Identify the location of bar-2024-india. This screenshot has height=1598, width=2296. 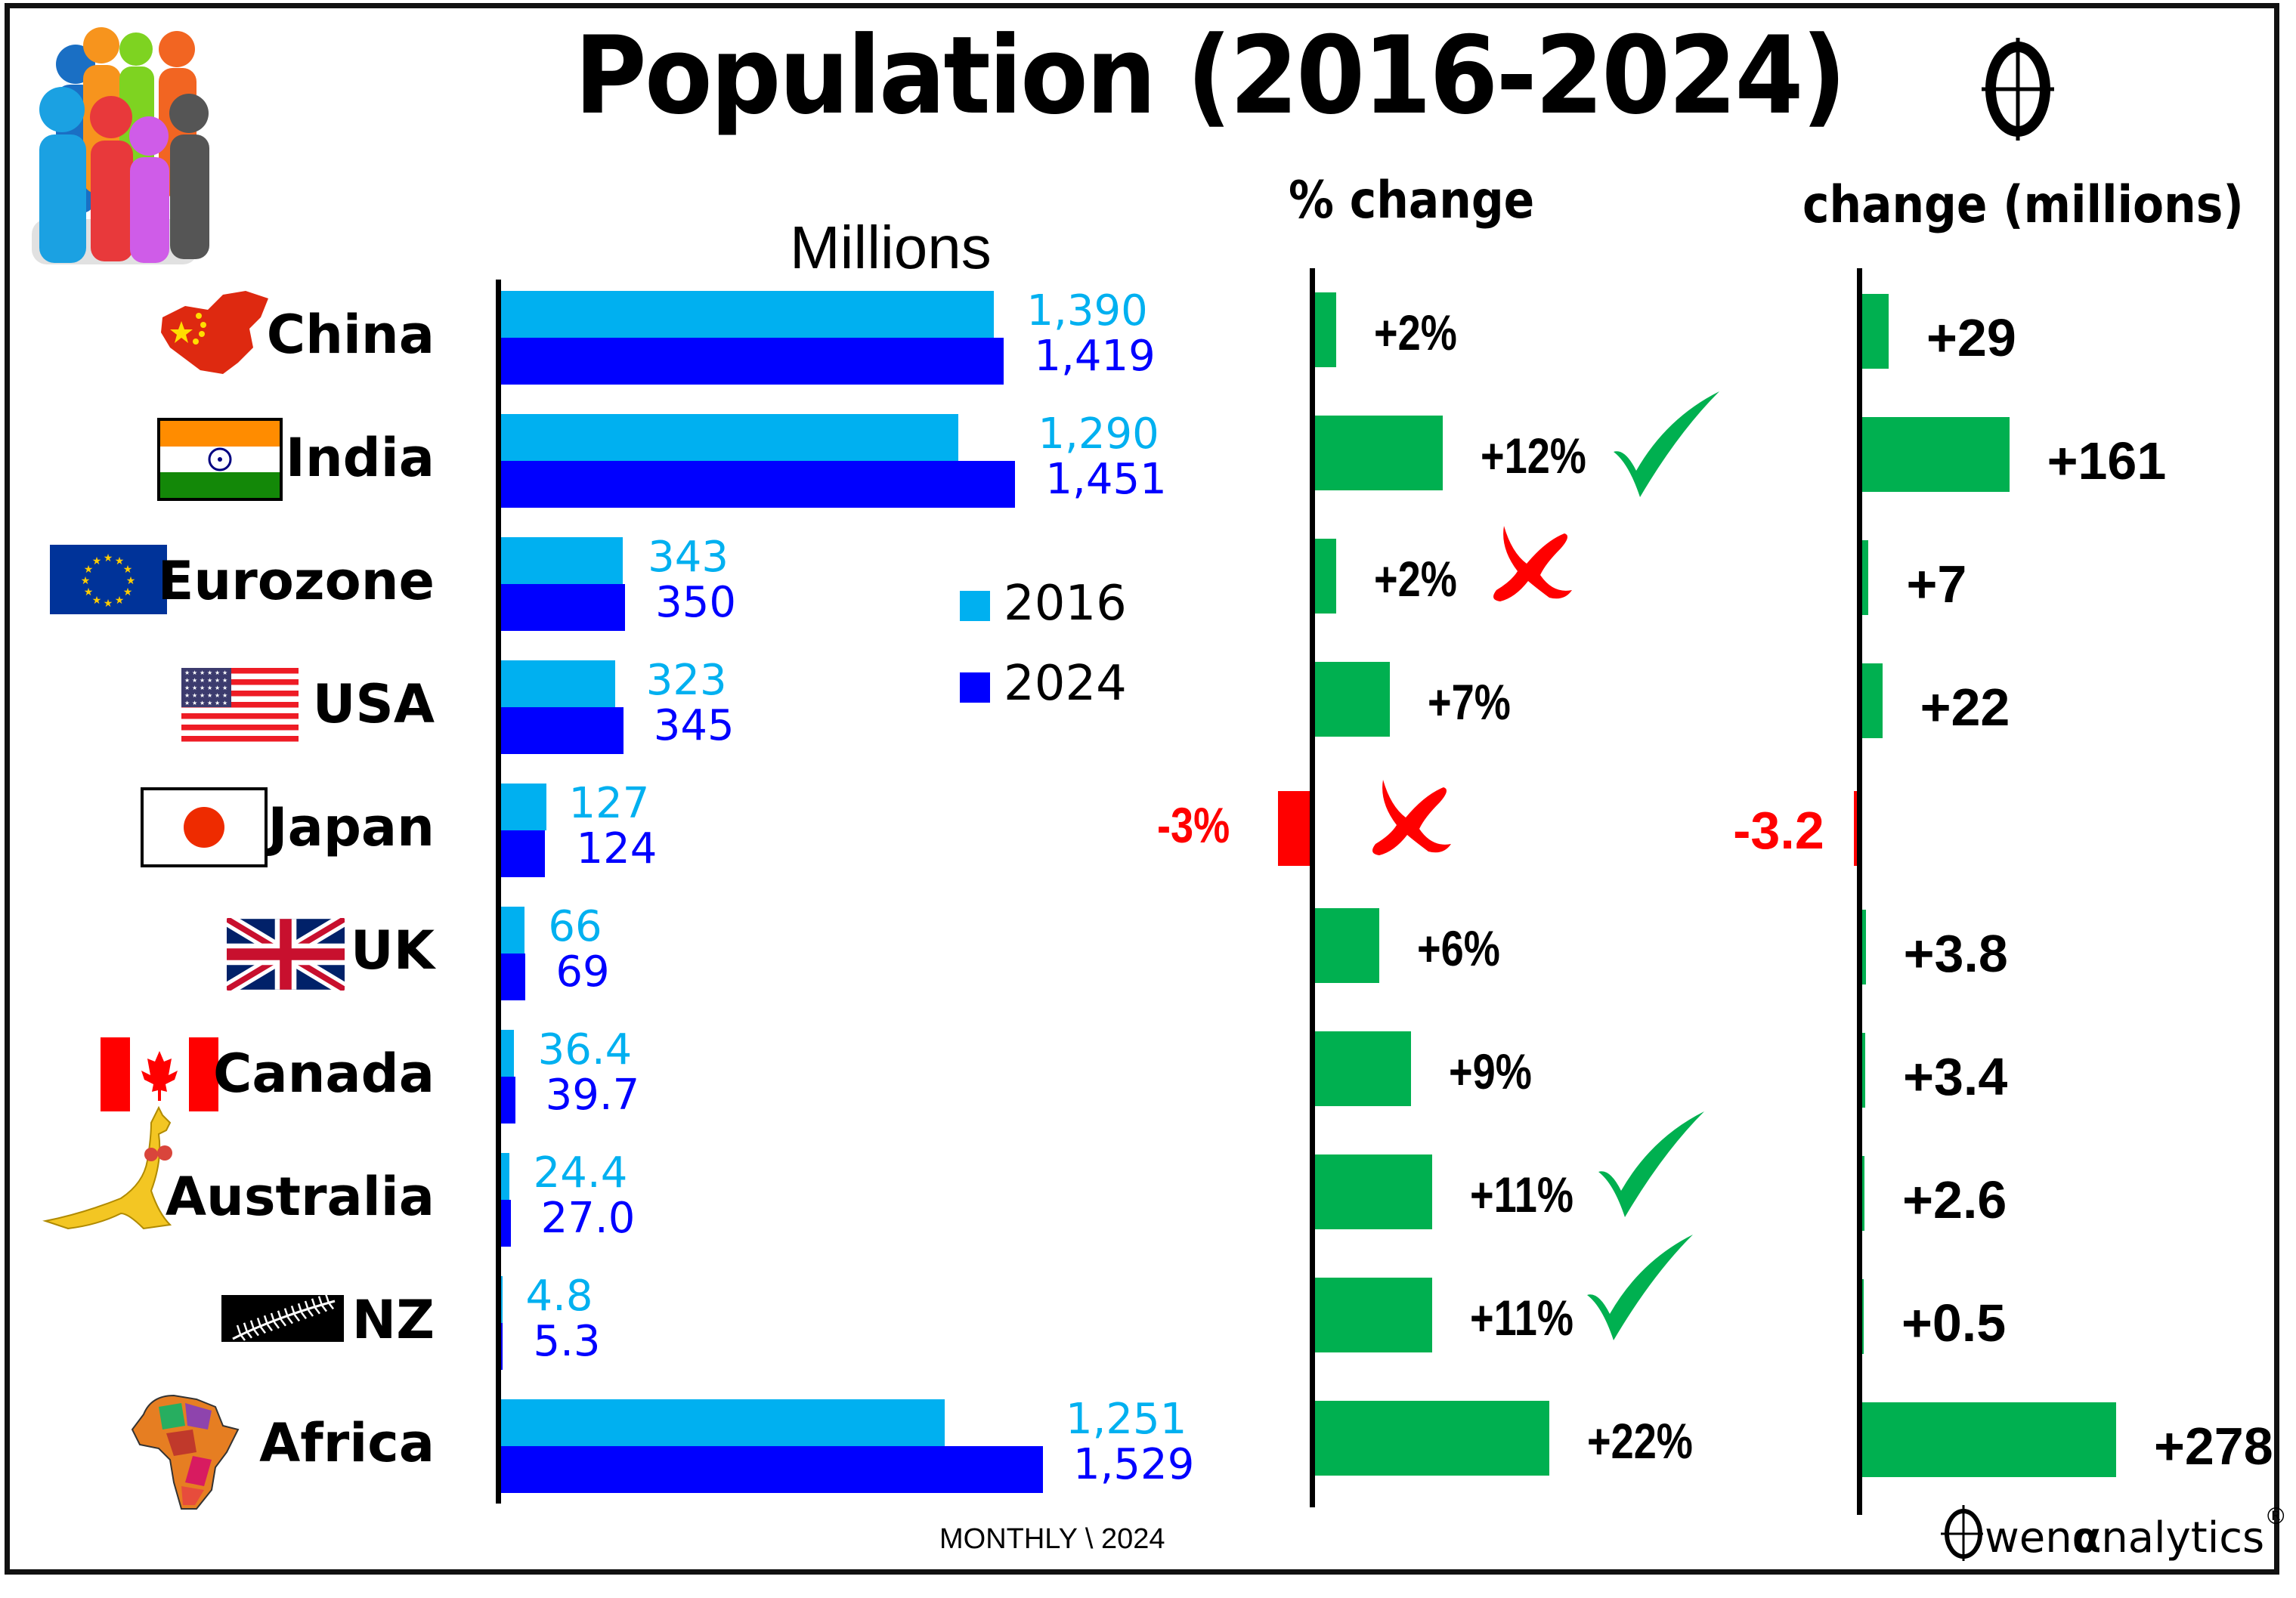
(758, 484).